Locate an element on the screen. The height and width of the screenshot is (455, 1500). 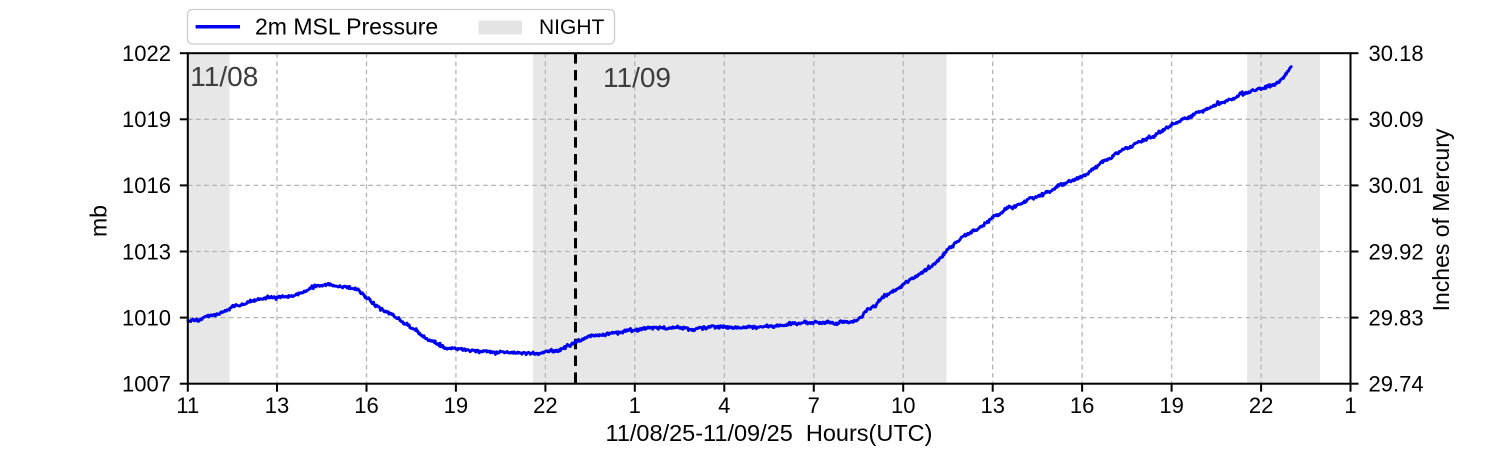
svg-text: 4 is located at coordinates (724, 405).